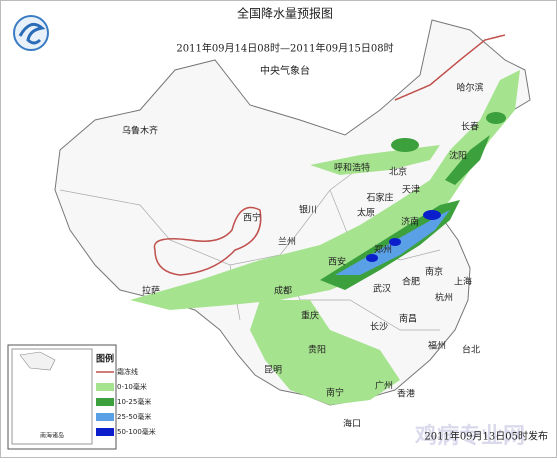 The height and width of the screenshot is (462, 557). What do you see at coordinates (52, 436) in the screenshot?
I see `inset-label: 南海诸岛` at bounding box center [52, 436].